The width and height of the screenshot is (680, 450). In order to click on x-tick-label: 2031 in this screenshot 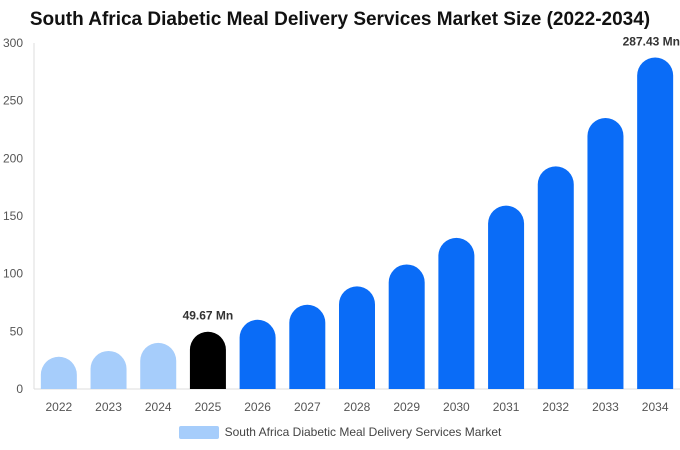, I will do `click(506, 407)`.